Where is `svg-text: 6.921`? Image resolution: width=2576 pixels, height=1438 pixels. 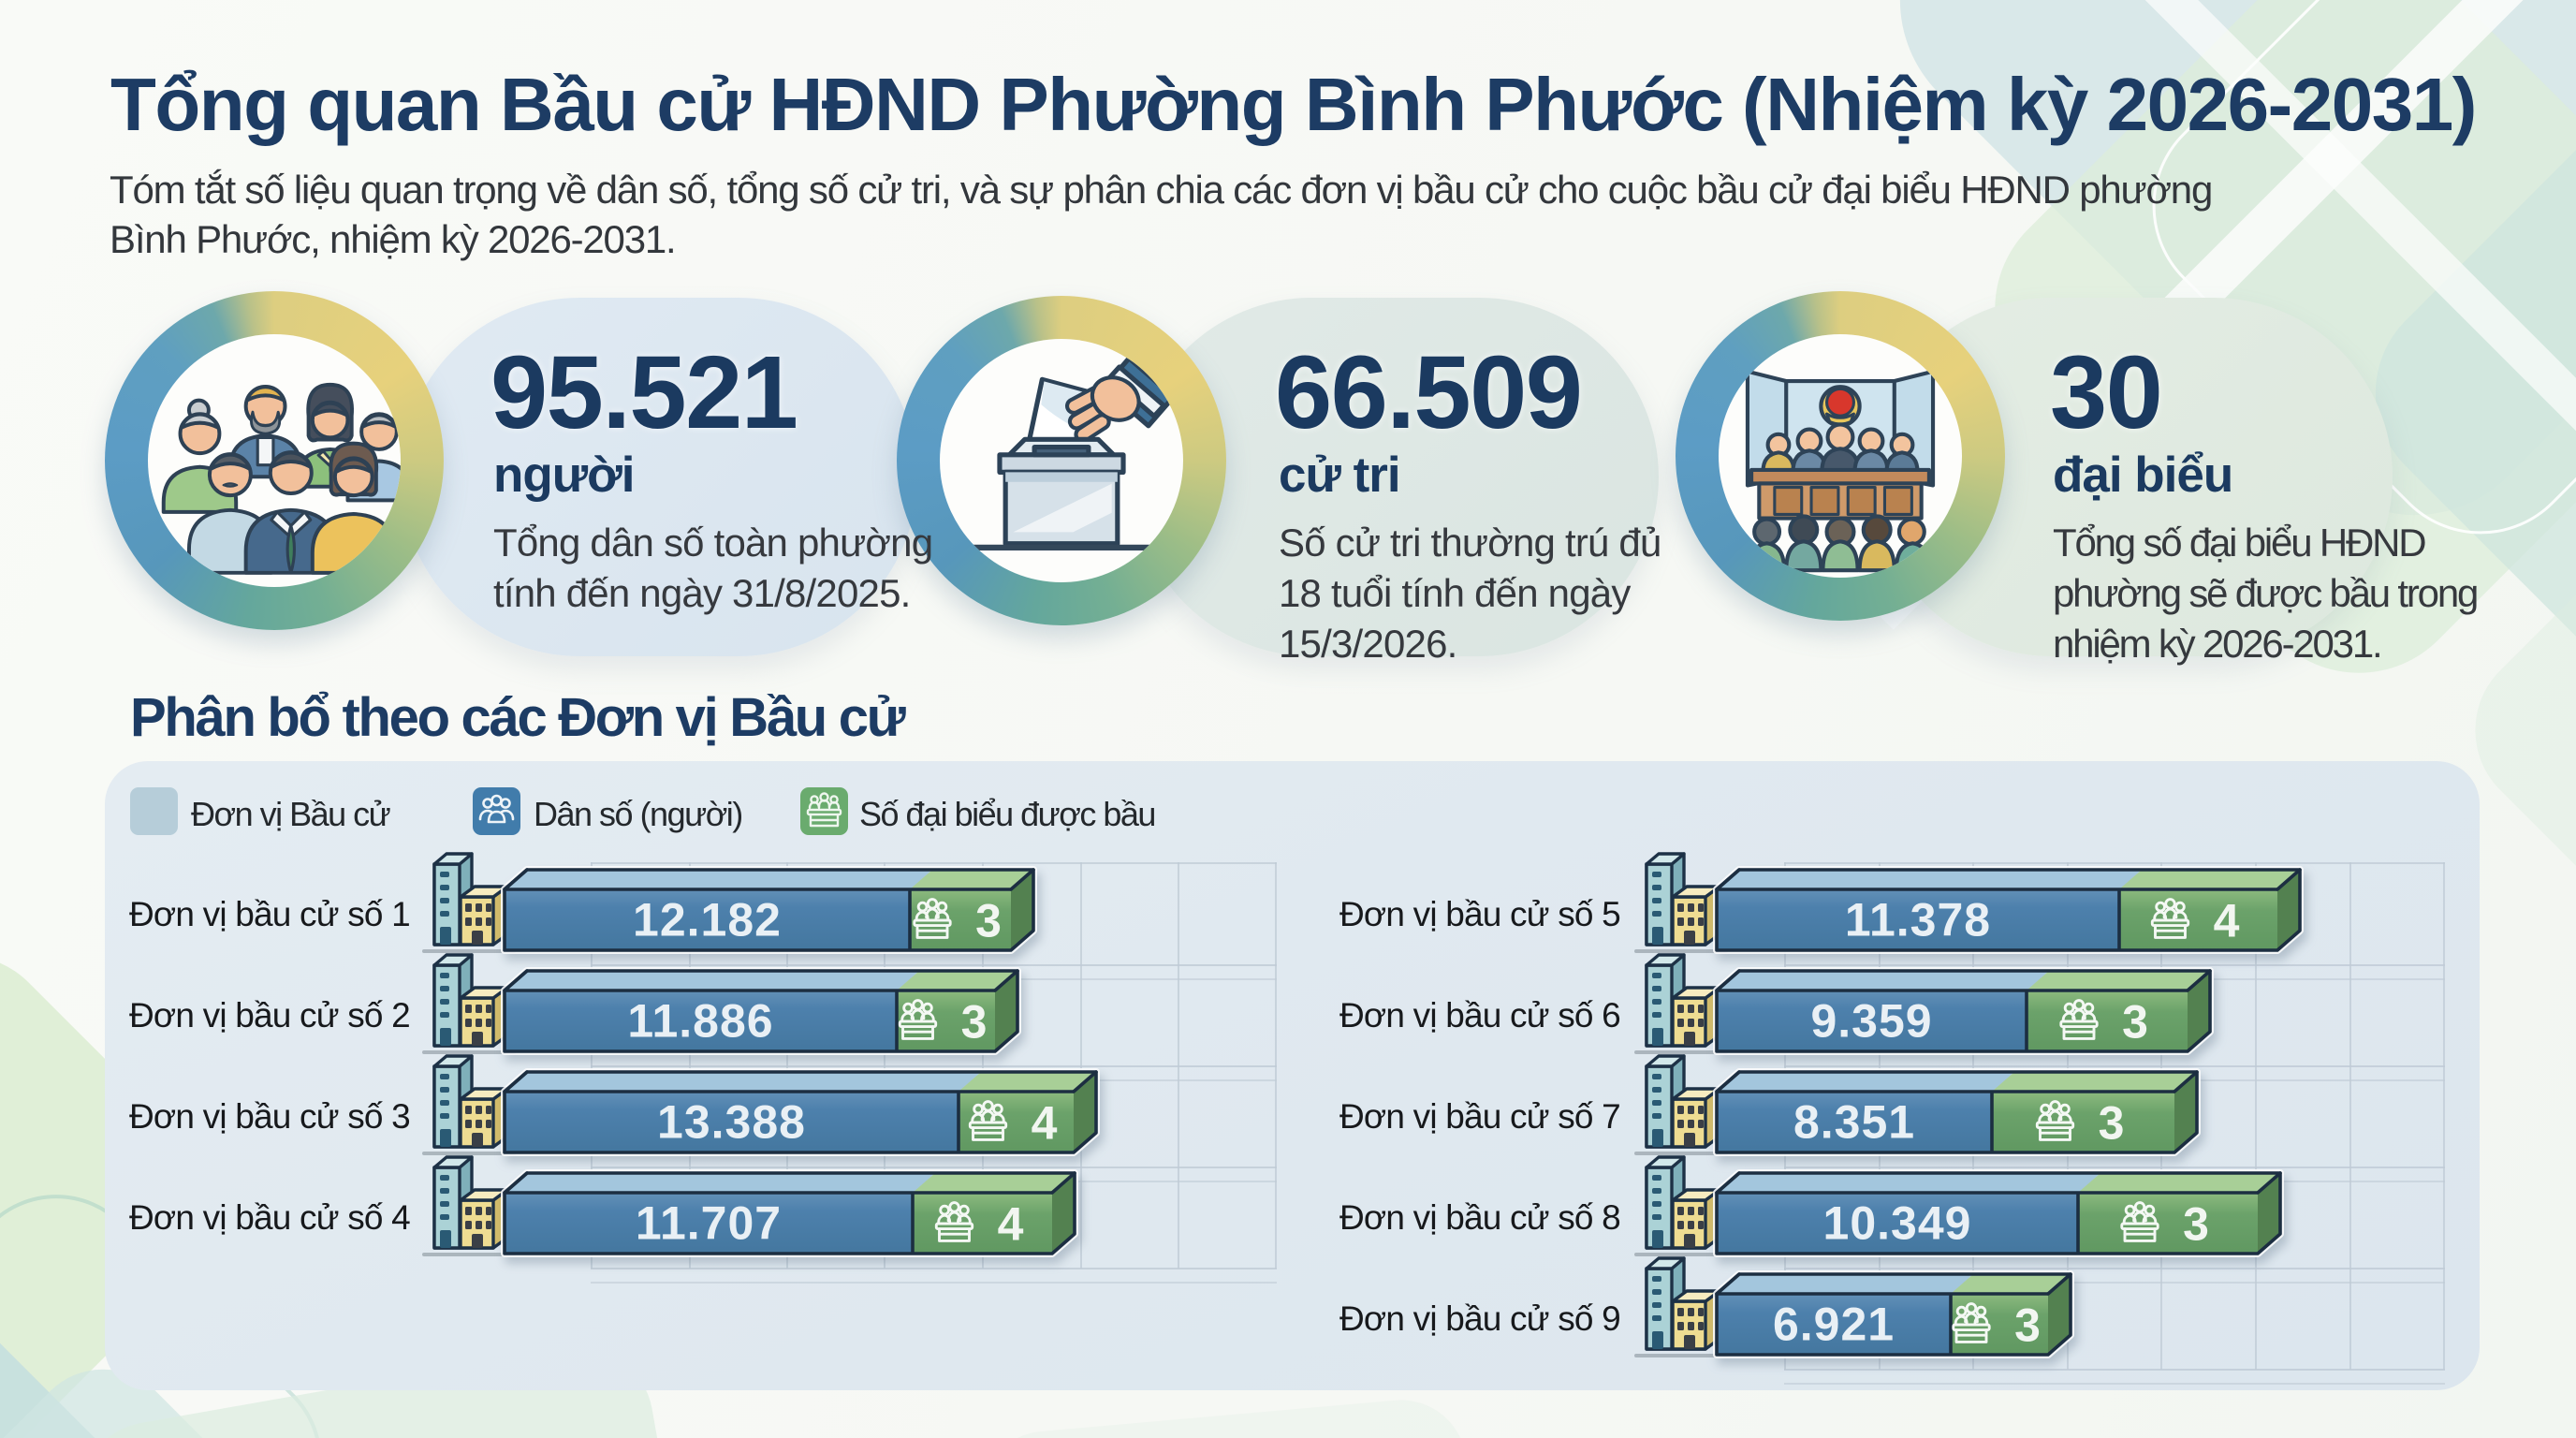 svg-text: 6.921 is located at coordinates (1834, 1325).